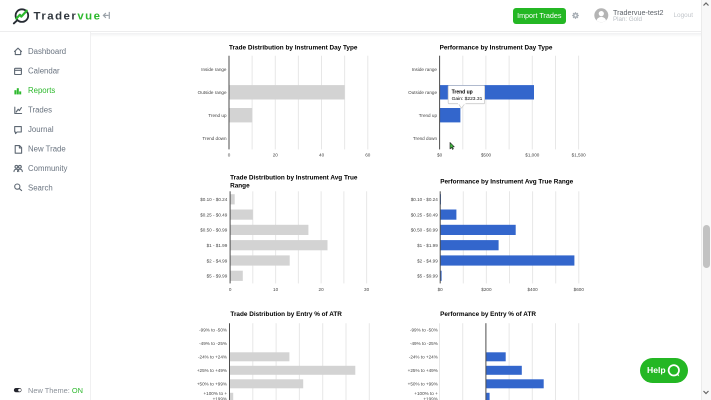 Image resolution: width=711 pixels, height=400 pixels. Describe the element at coordinates (488, 314) in the screenshot. I see `svg-text: Performance by Entry % of ATR` at that location.